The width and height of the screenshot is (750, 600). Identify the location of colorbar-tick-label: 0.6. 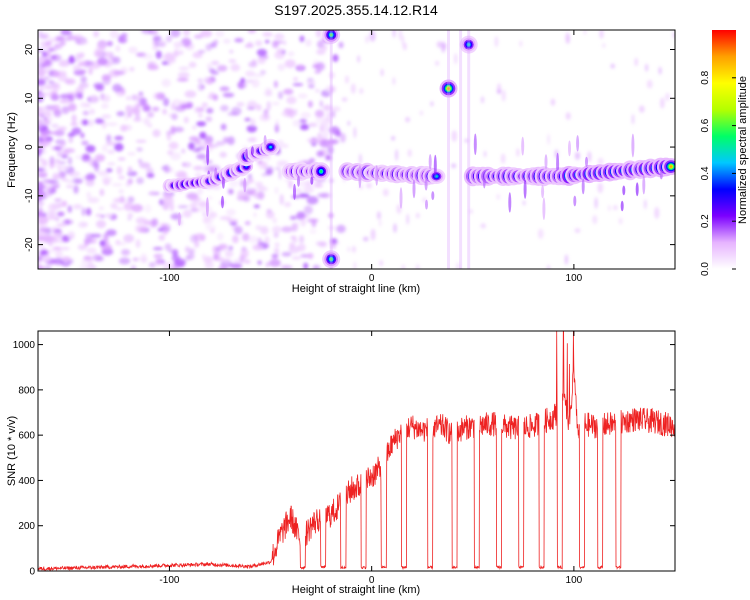
(705, 125).